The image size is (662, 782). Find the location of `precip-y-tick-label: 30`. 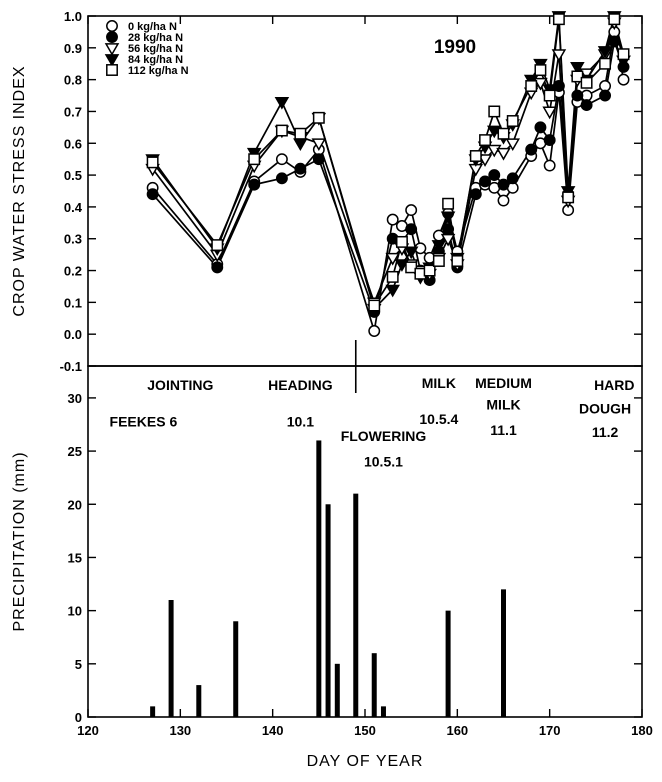

precip-y-tick-label: 30 is located at coordinates (75, 398).